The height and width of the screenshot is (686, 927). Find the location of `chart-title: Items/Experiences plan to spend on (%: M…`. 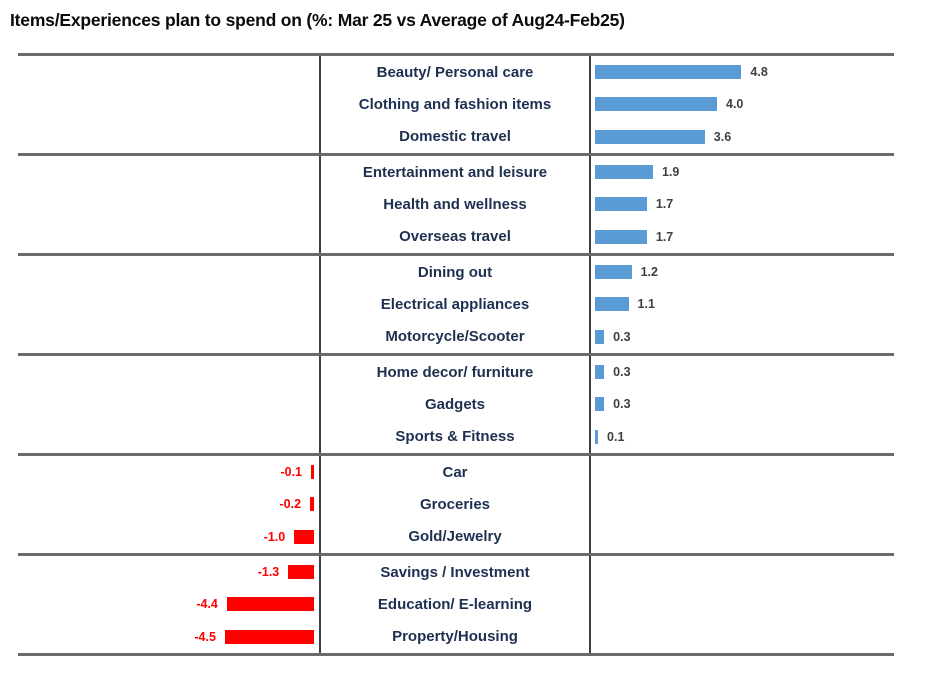

chart-title: Items/Experiences plan to spend on (%: M… is located at coordinates (317, 20).